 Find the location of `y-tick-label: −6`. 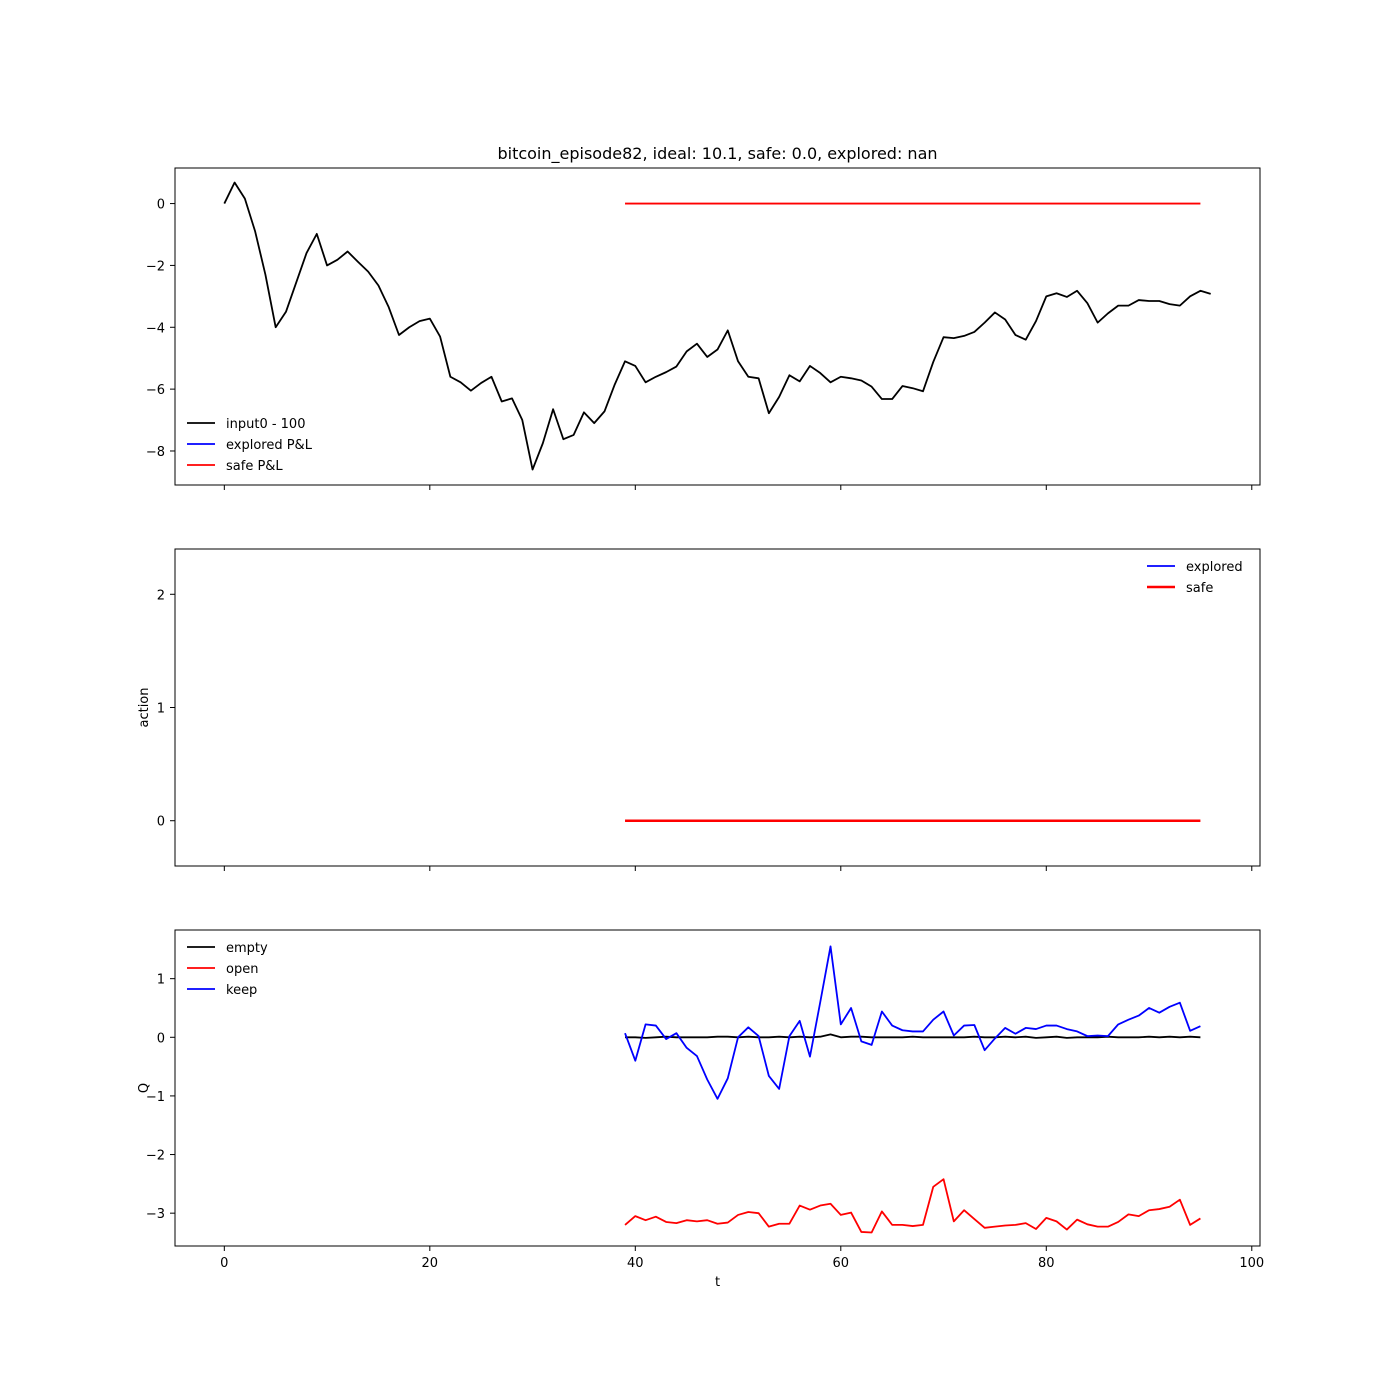

y-tick-label: −6 is located at coordinates (155, 390).